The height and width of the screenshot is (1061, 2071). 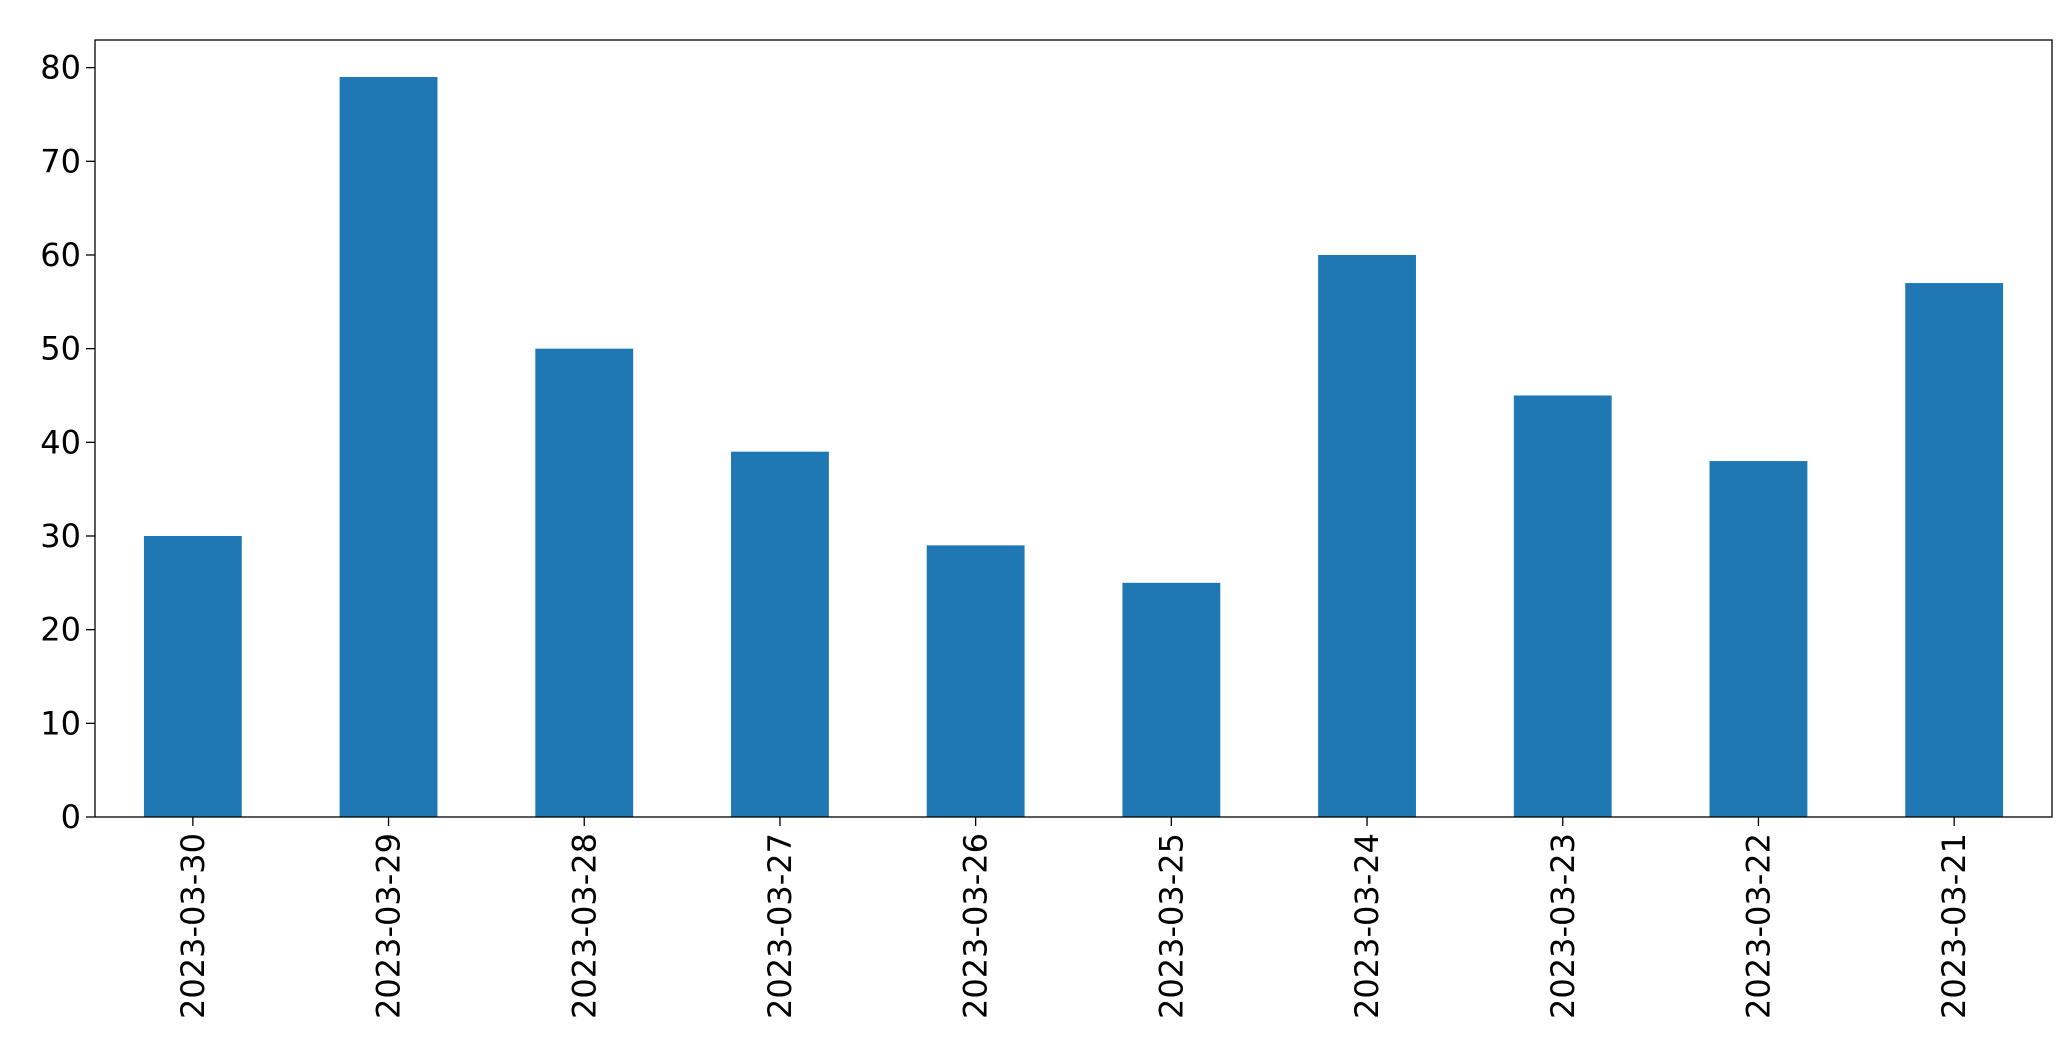 What do you see at coordinates (1563, 926) in the screenshot?
I see `x-tick-label: 2023-03-23` at bounding box center [1563, 926].